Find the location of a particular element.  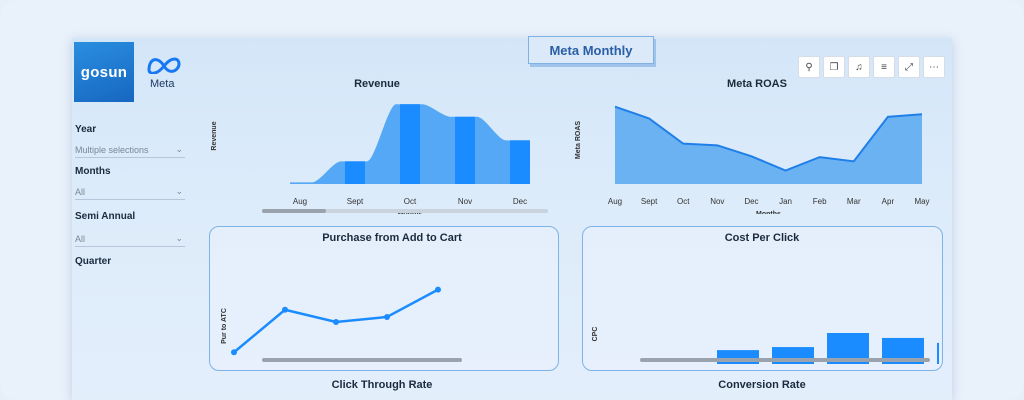

ctr-chart-title: Click Through Rate is located at coordinates (382, 385).